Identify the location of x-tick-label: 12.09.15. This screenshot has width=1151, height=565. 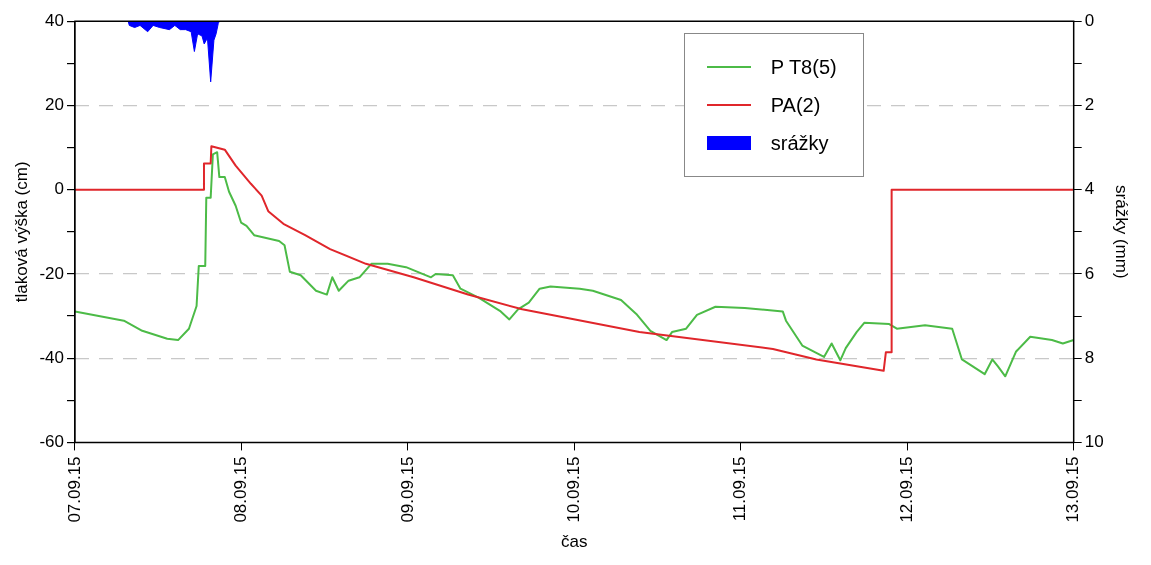
(906, 489).